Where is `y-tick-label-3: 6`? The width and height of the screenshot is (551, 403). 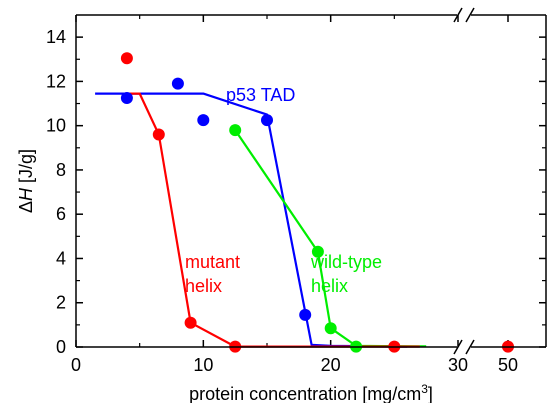
y-tick-label-3: 6 is located at coordinates (61, 214).